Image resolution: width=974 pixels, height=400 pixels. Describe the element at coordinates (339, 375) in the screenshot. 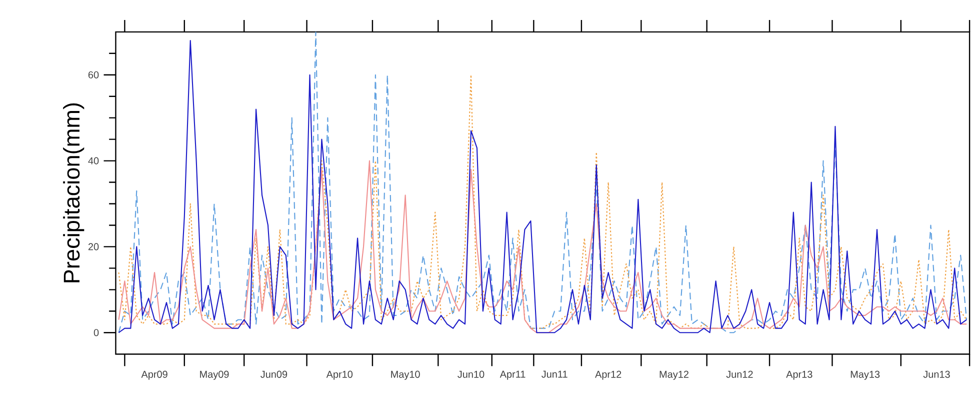

I see `x-tick-label: Apr10` at that location.